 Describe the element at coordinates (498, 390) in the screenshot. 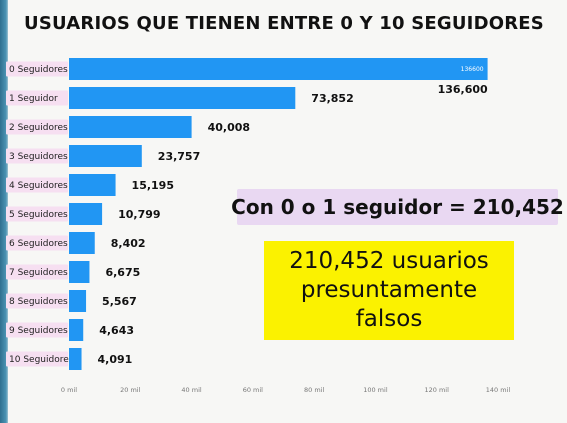

I see `x-tick-label: 140 mil` at that location.